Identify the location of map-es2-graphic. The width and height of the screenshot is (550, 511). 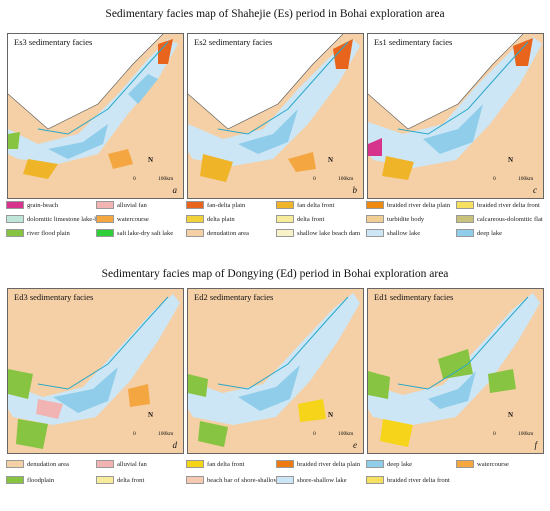
(275, 116).